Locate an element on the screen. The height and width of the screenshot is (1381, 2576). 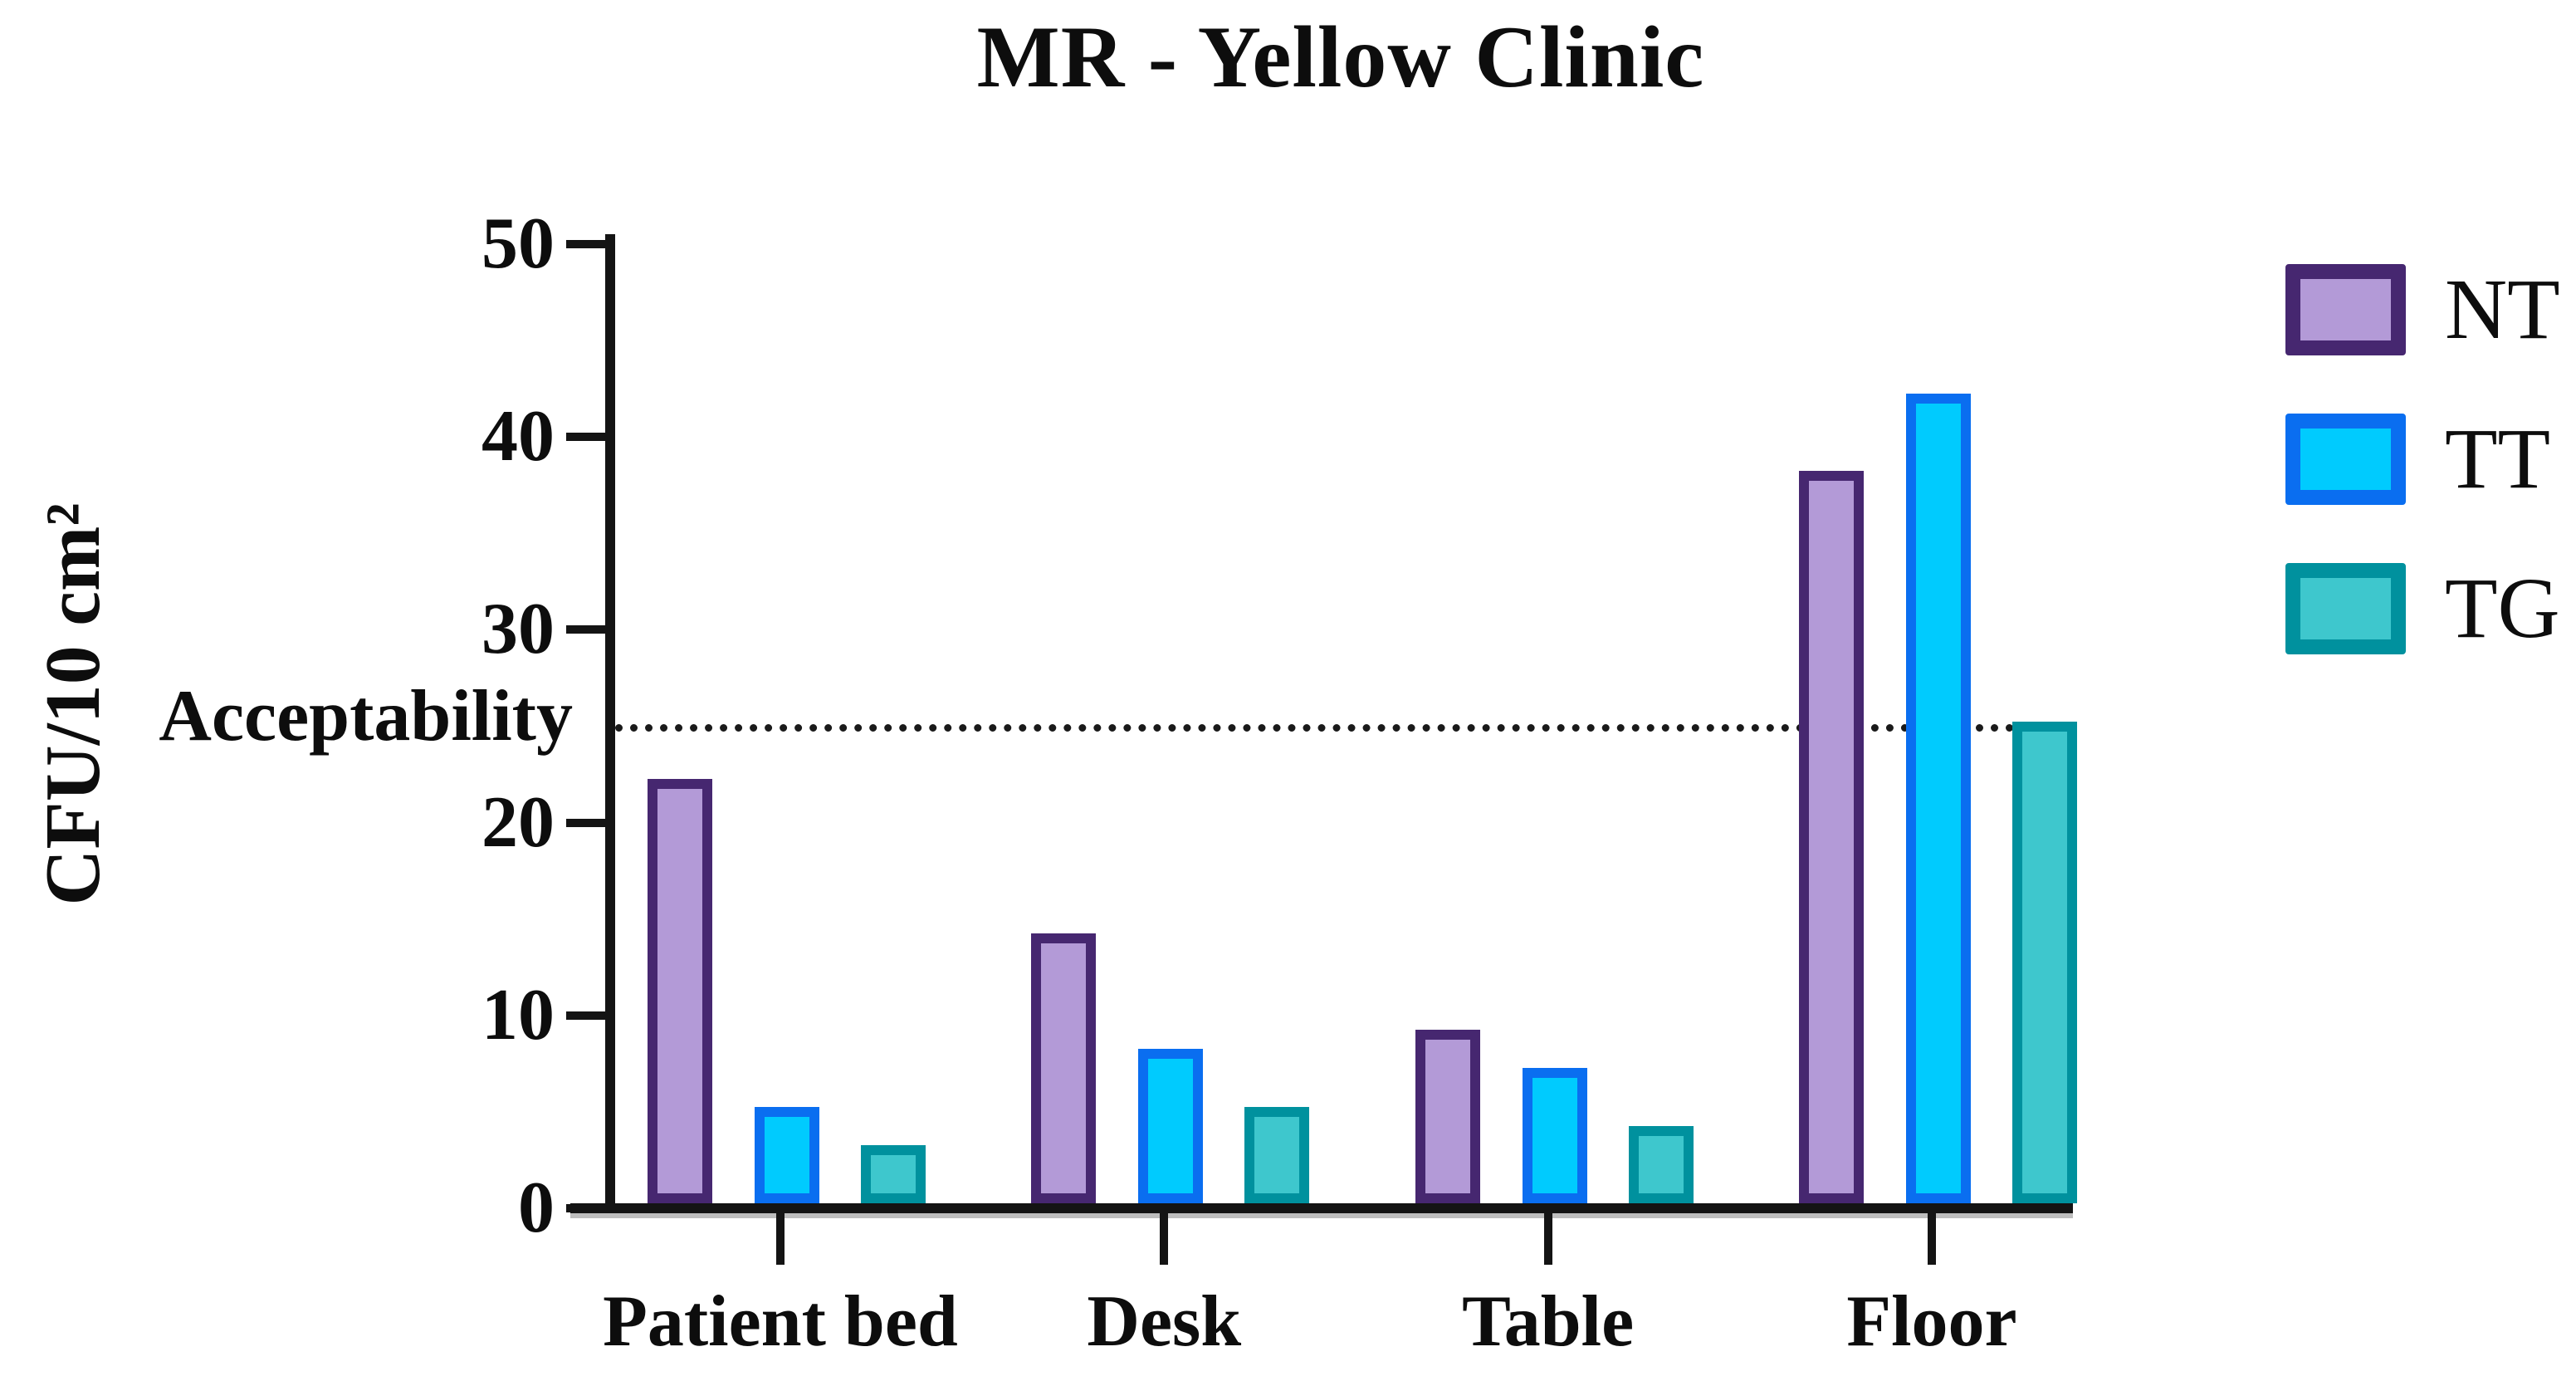
y-tick-label: 20 is located at coordinates (518, 822).